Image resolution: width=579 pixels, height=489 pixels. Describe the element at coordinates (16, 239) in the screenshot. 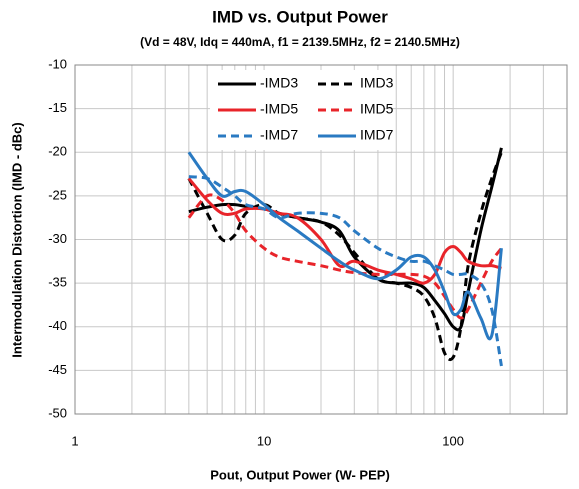

I see `y-axis-label: Intermodulation Distortion (IMD - dBc)` at that location.